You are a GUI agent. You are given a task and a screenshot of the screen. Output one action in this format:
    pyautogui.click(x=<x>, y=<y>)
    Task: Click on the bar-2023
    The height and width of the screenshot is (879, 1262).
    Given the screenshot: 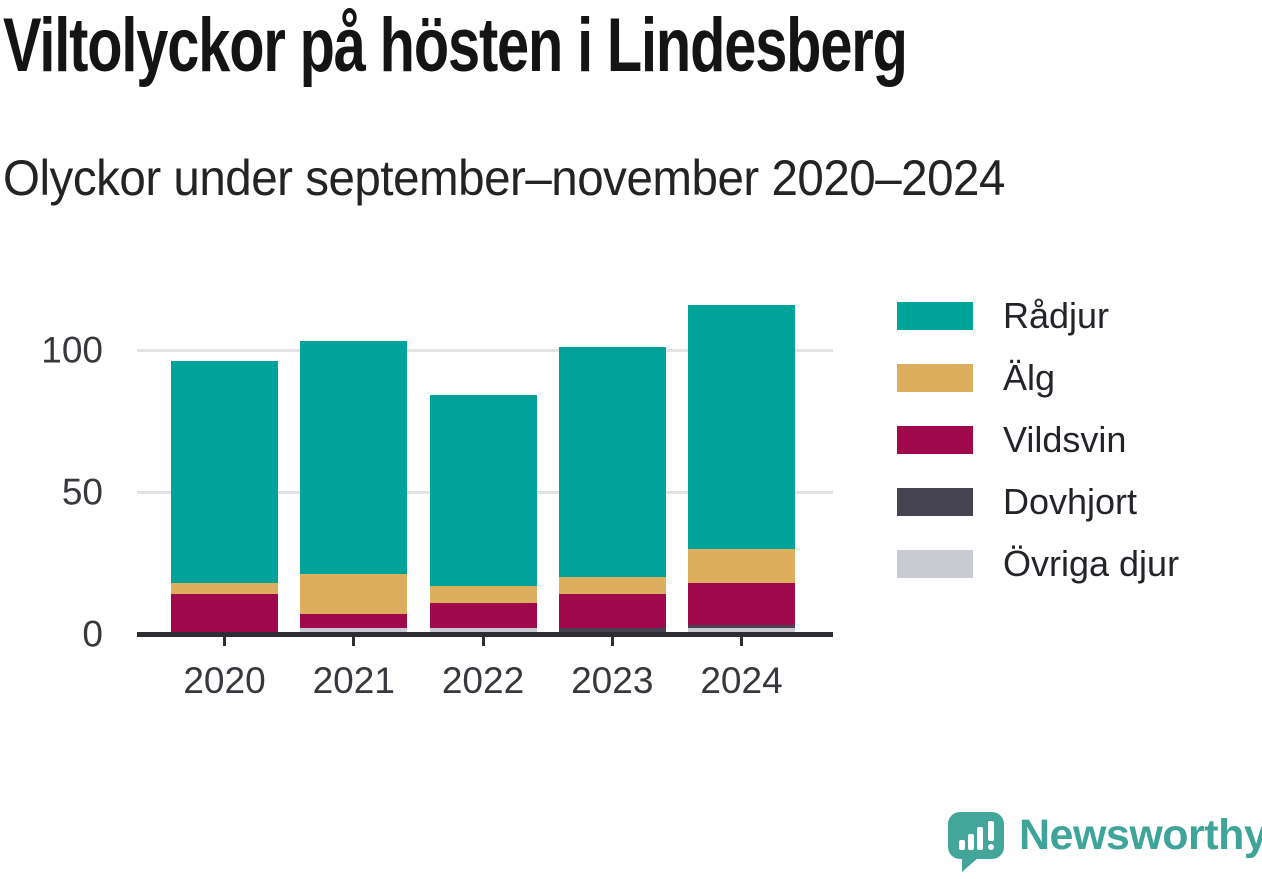 What is the action you would take?
    pyautogui.click(x=612, y=490)
    